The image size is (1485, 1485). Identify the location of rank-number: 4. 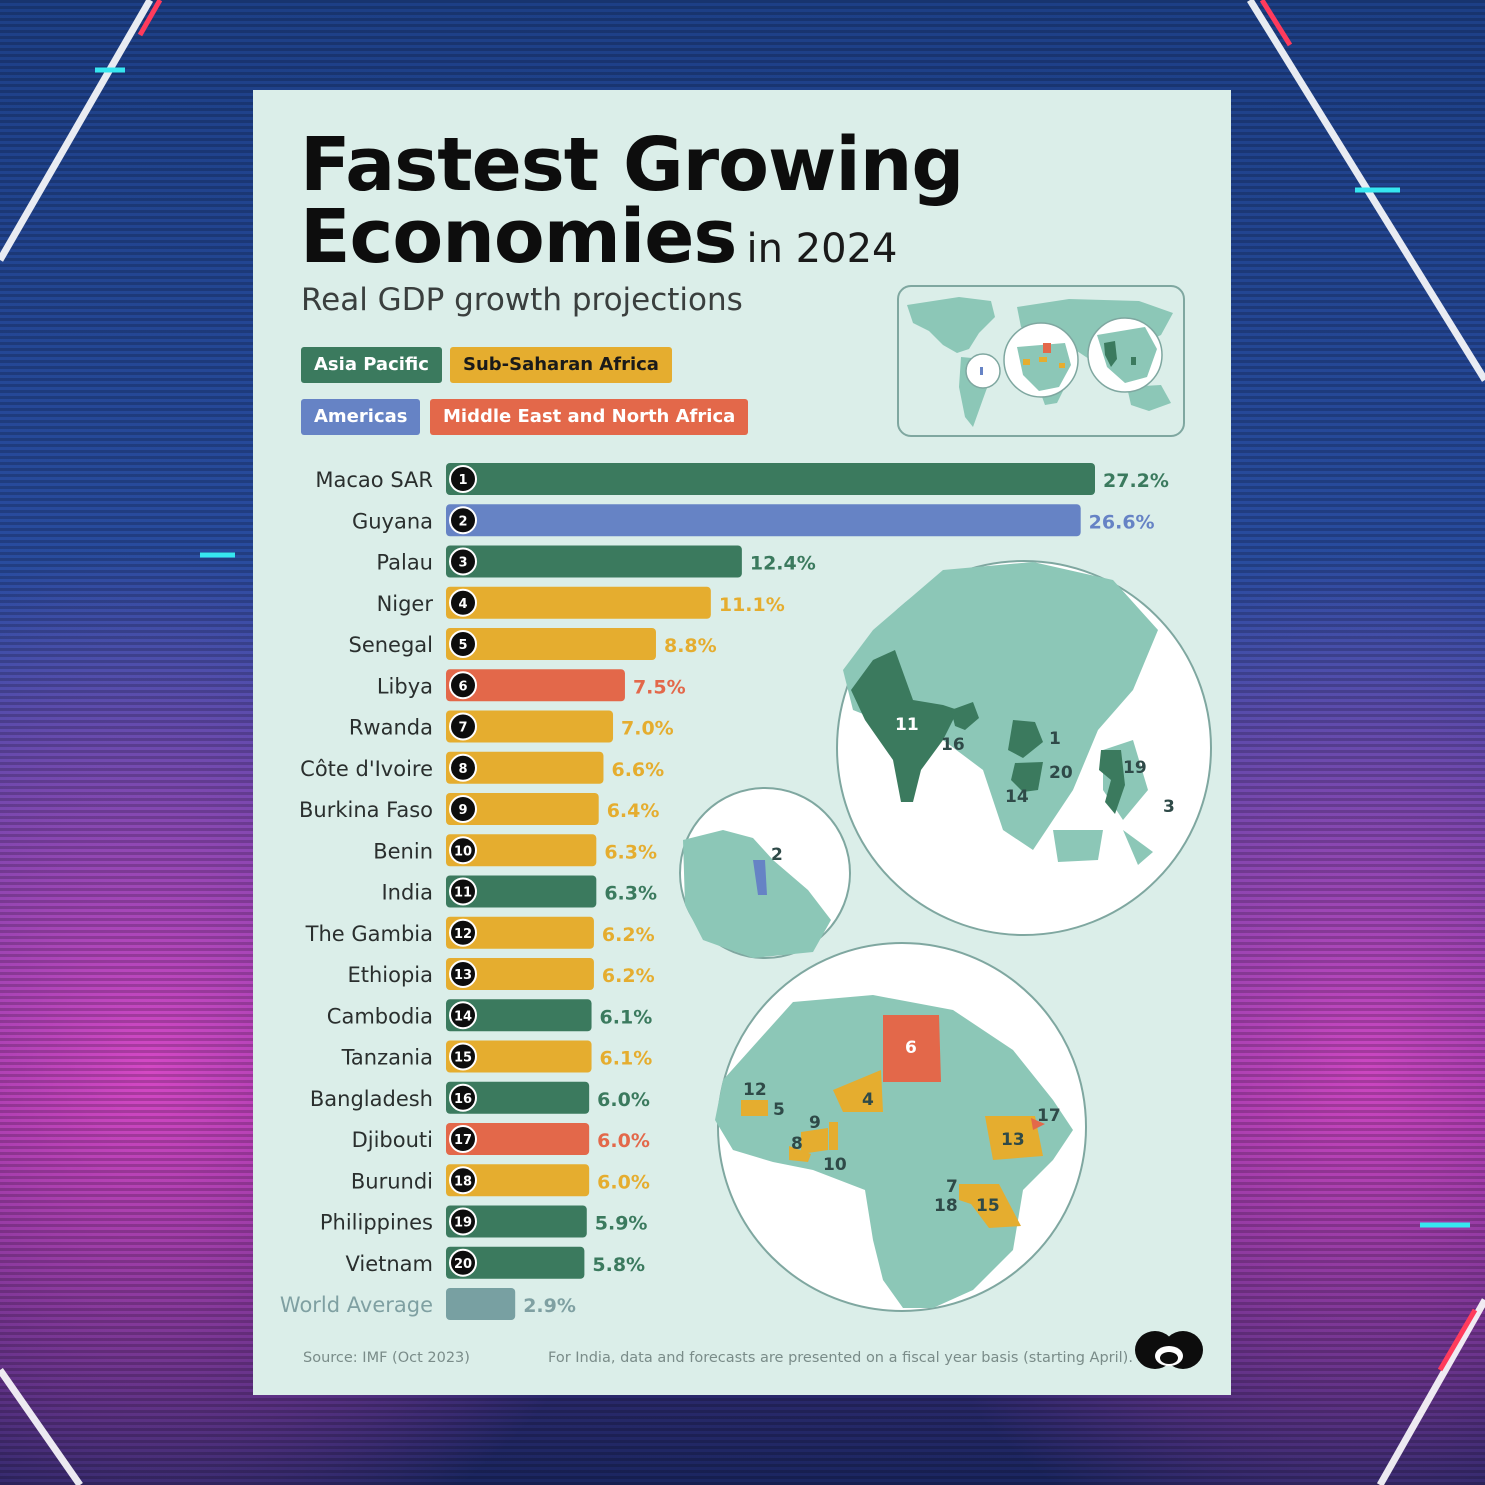
(462, 604).